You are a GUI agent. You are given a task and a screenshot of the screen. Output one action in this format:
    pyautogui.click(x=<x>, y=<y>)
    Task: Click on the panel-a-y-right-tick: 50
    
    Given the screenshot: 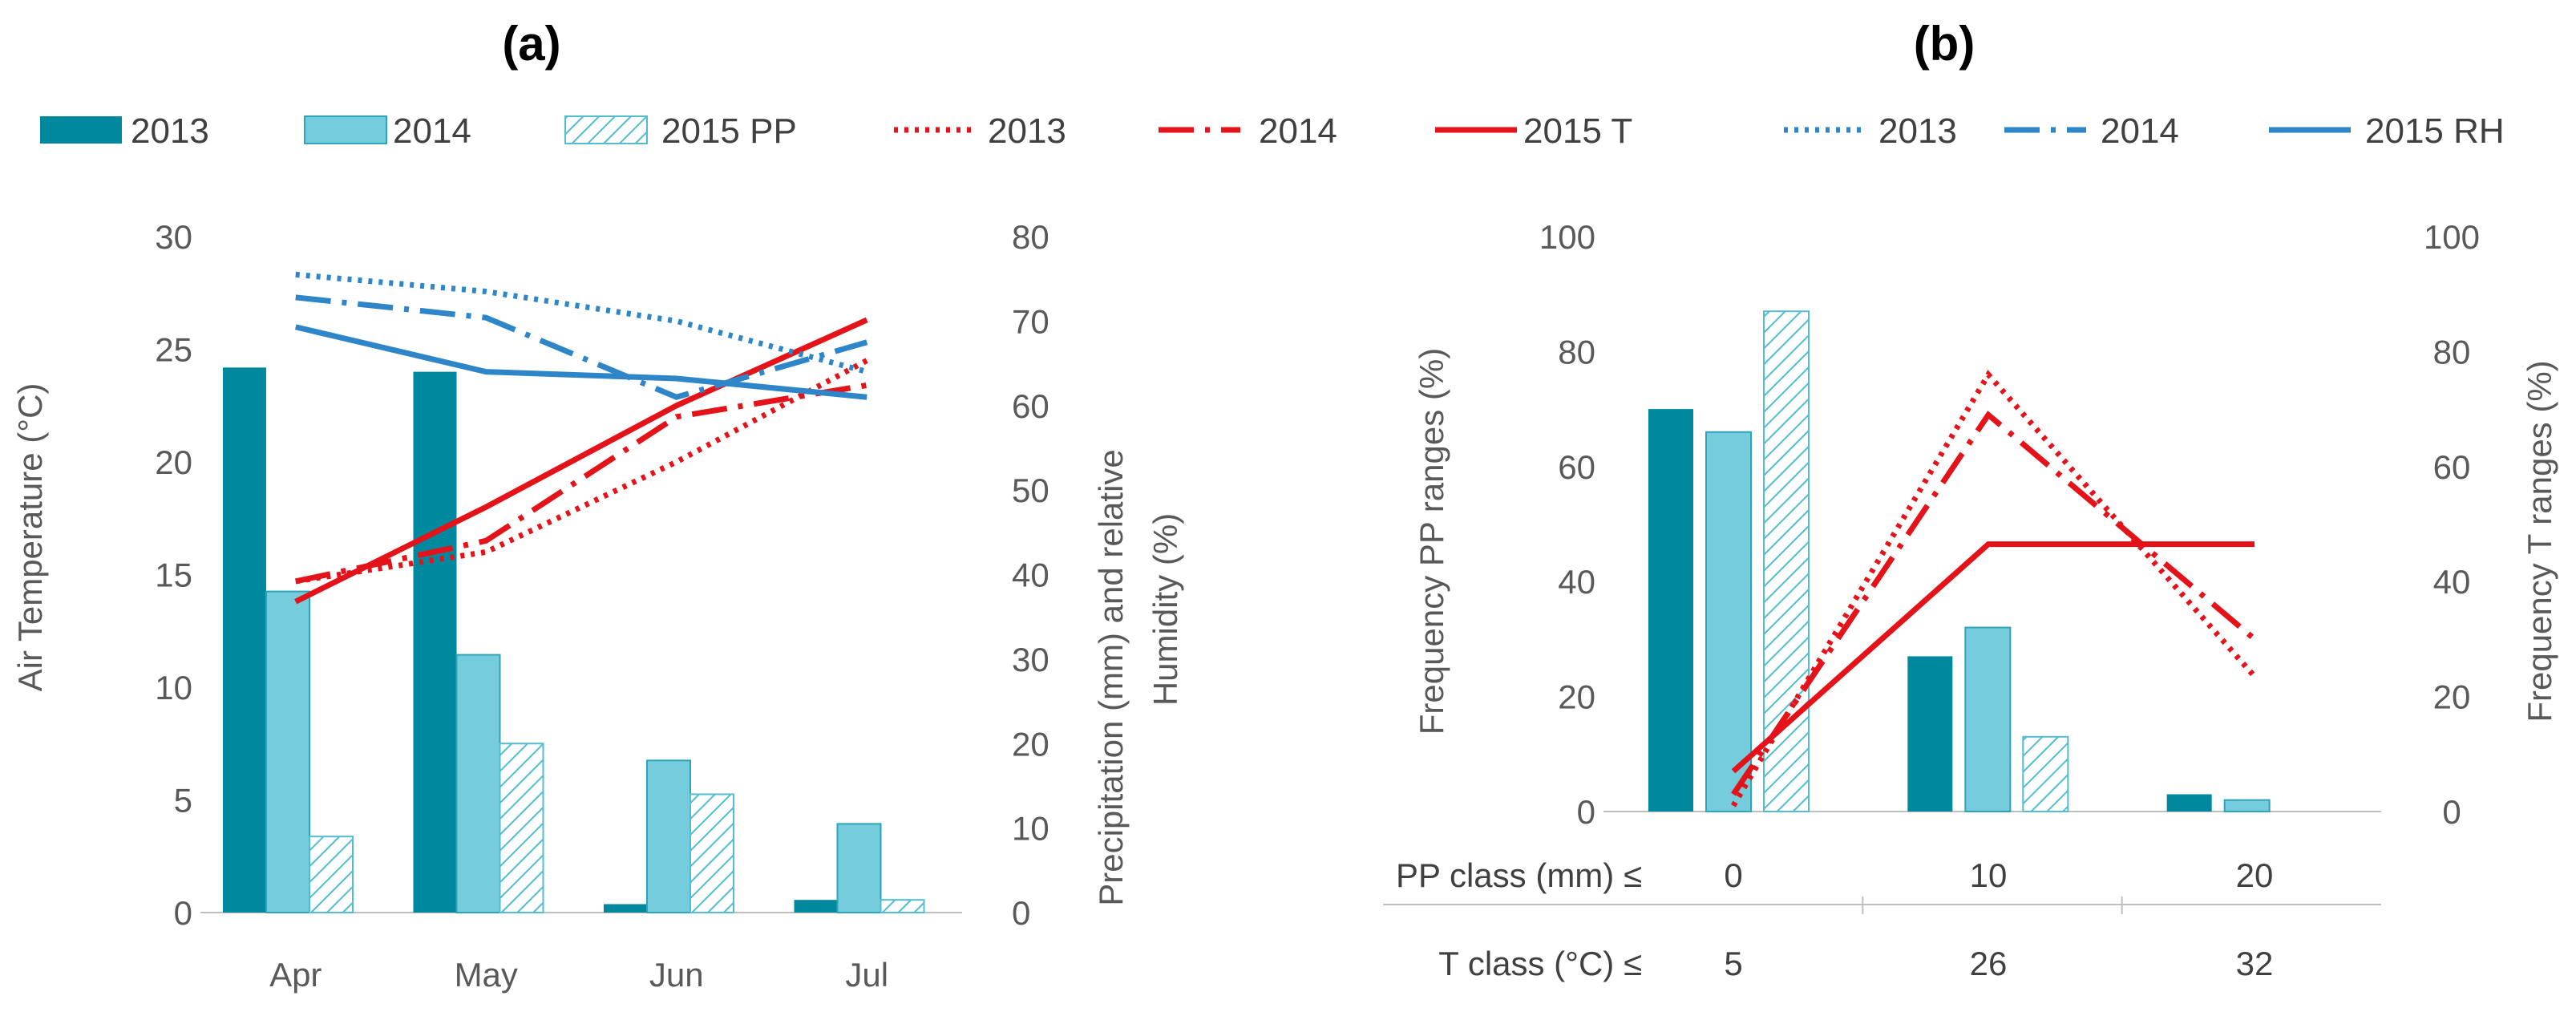 What is the action you would take?
    pyautogui.click(x=1030, y=490)
    